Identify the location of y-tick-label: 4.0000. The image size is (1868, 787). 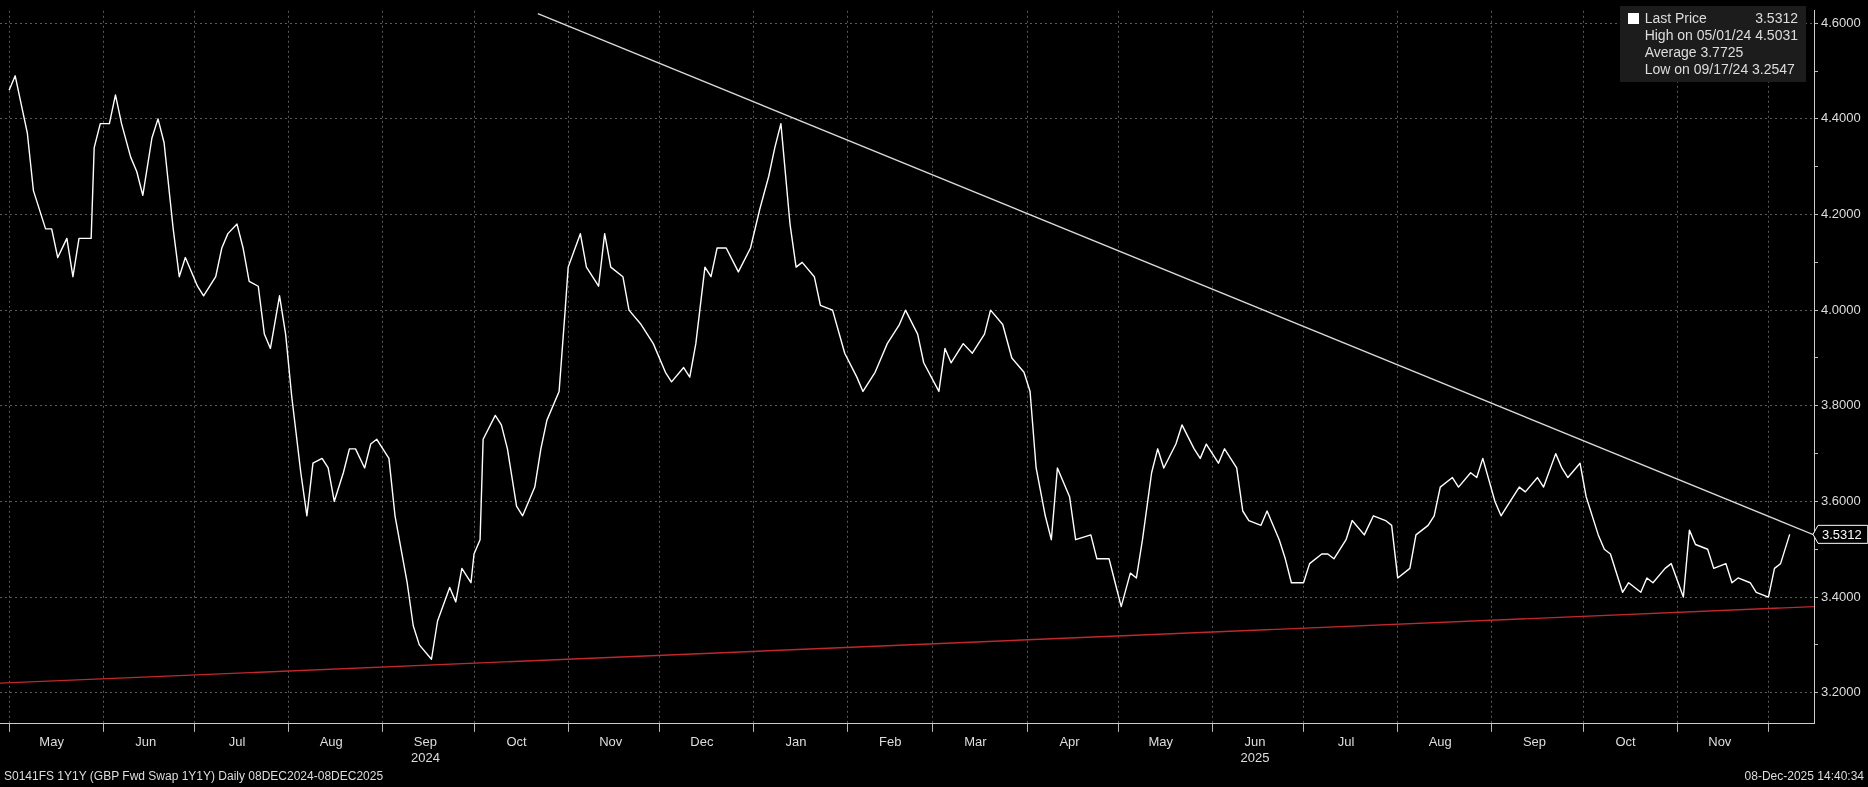
(1841, 309).